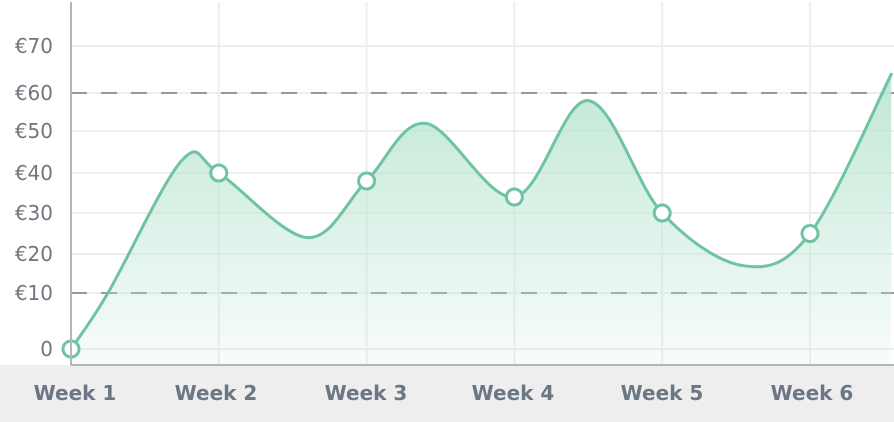 The image size is (894, 422). What do you see at coordinates (75, 393) in the screenshot?
I see `x-tick-label: Week 1` at bounding box center [75, 393].